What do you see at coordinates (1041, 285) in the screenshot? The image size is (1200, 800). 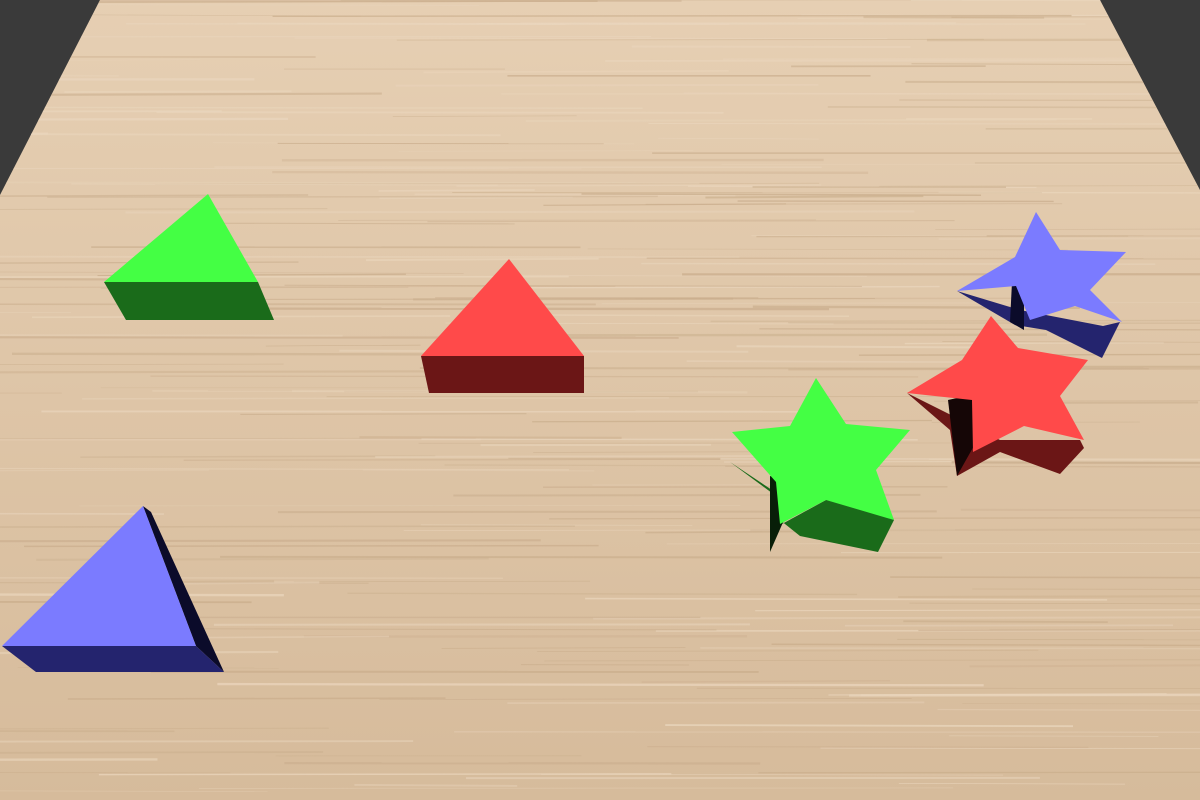 I see `blue-star` at bounding box center [1041, 285].